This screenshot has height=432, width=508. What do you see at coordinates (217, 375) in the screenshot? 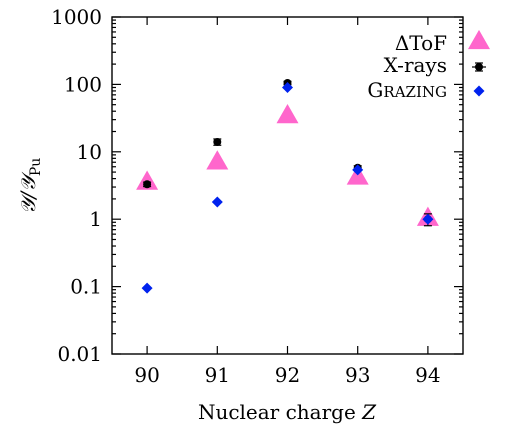
I see `x-tick-label: 91` at bounding box center [217, 375].